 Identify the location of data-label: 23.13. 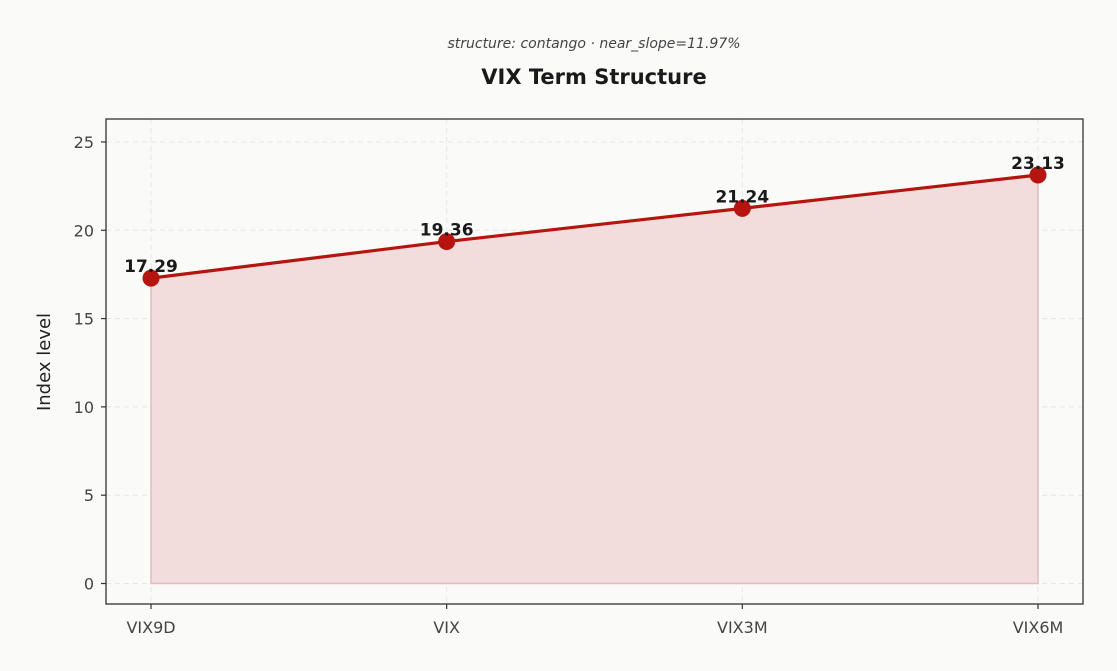
(1038, 164).